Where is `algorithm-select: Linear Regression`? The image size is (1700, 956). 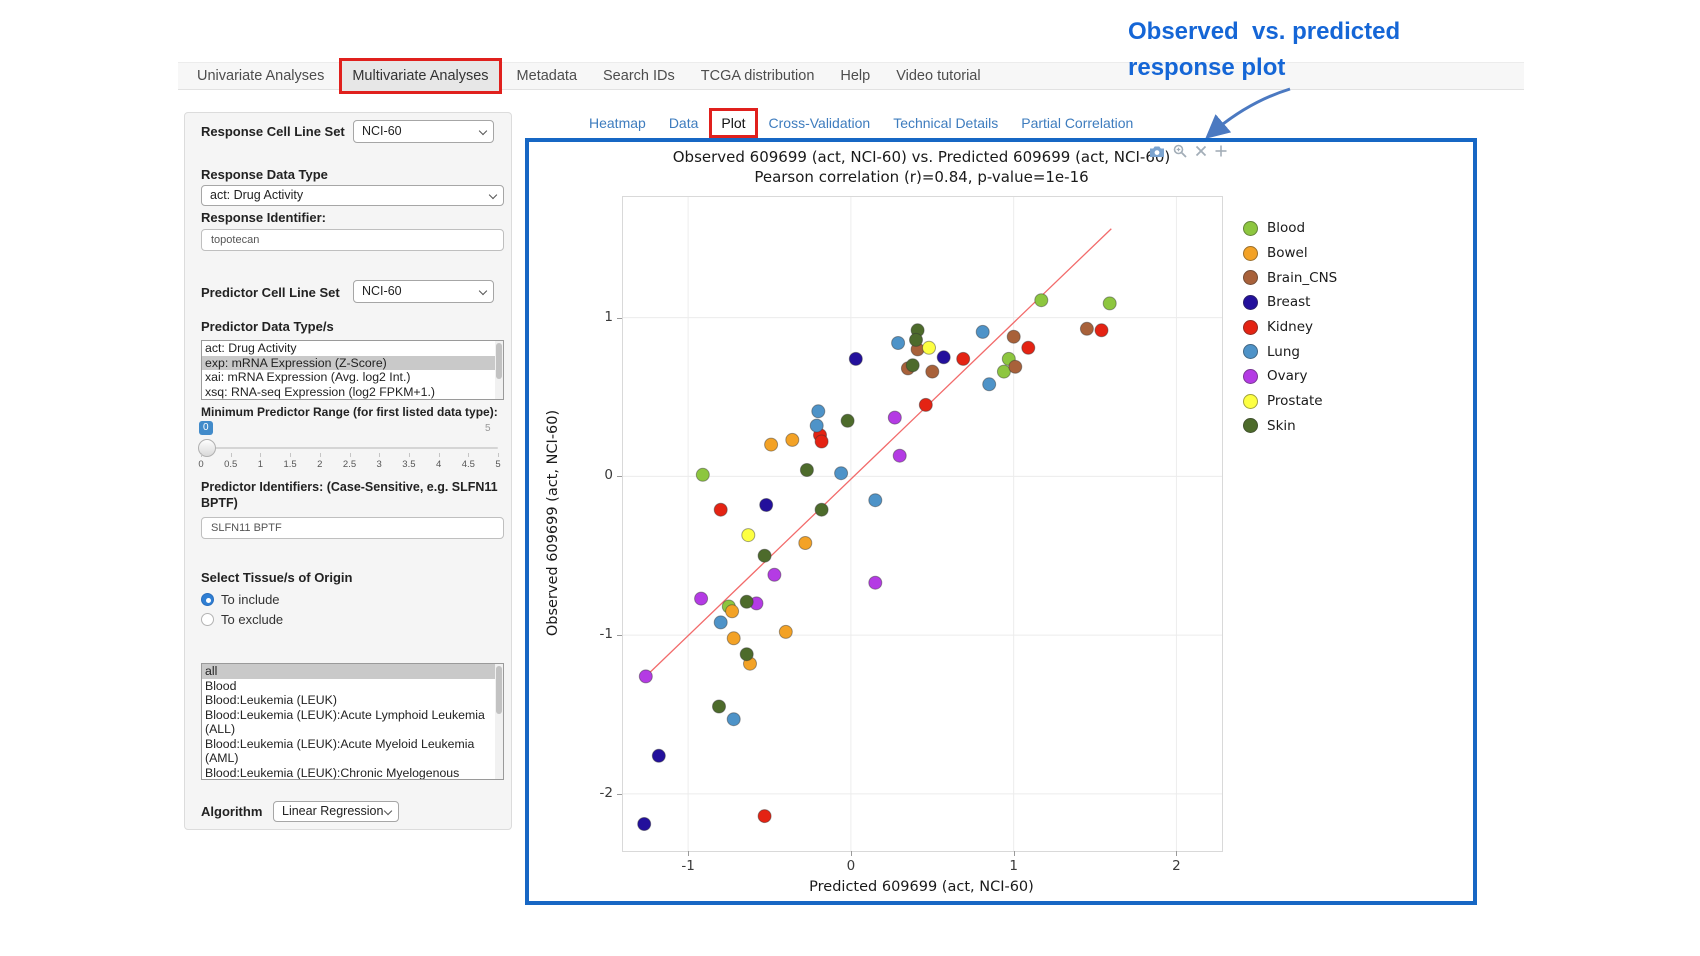 algorithm-select: Linear Regression is located at coordinates (336, 811).